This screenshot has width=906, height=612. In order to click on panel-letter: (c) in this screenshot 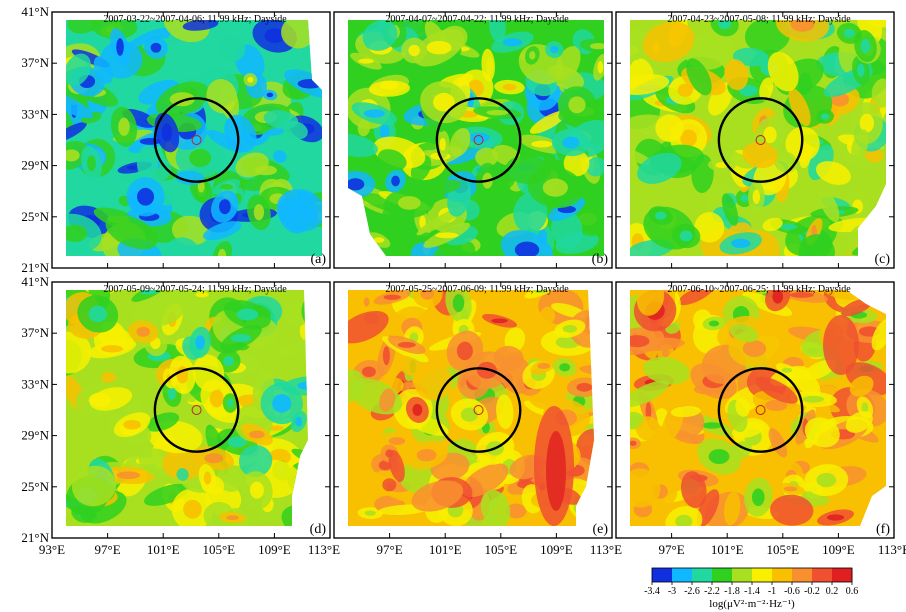, I will do `click(882, 259)`.